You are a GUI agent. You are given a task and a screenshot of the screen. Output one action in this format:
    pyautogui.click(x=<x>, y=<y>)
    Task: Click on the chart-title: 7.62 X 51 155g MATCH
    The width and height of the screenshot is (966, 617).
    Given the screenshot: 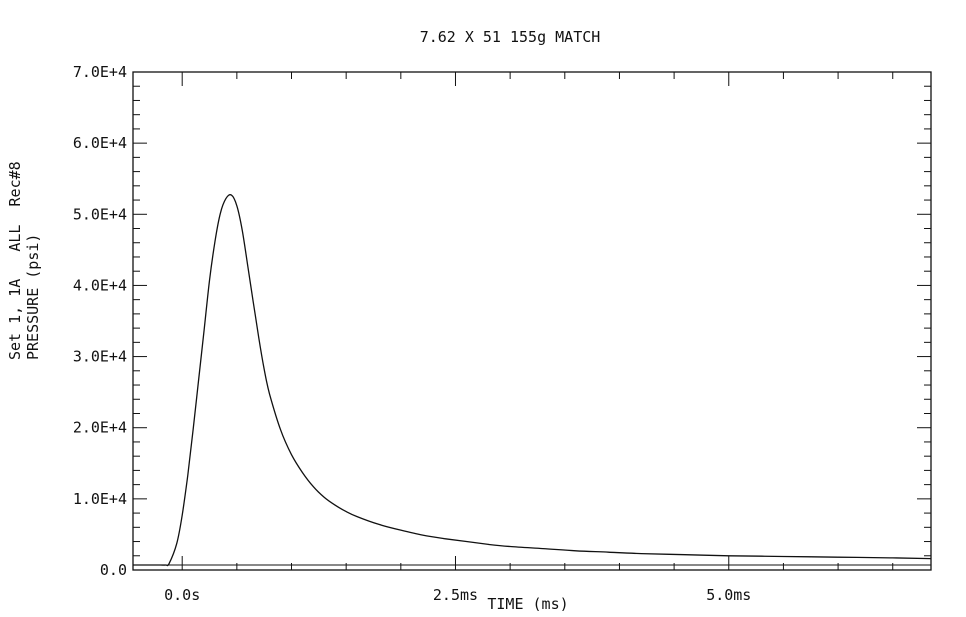 What is the action you would take?
    pyautogui.click(x=510, y=37)
    